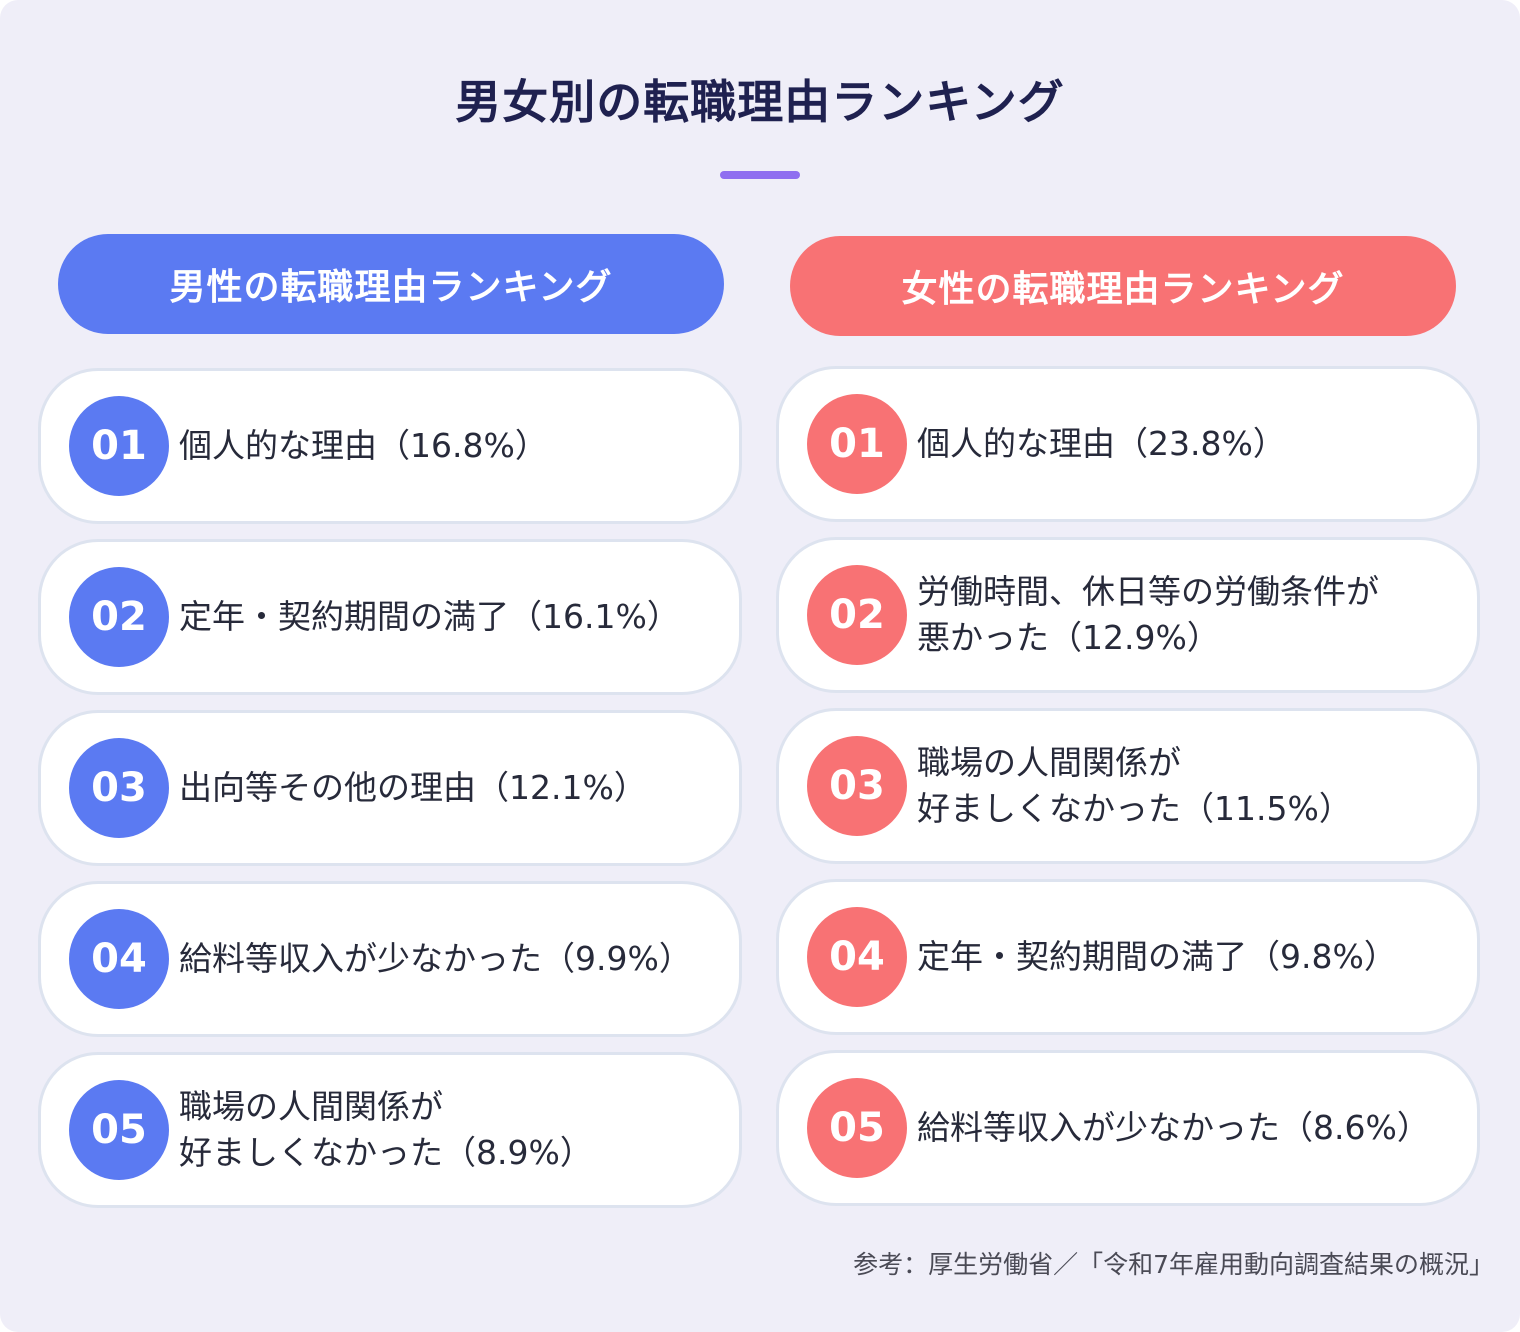 Image resolution: width=1520 pixels, height=1332 pixels. I want to click on female-rank-card-5: 05 給料等収入が少なかった（8.6%）, so click(1128, 1128).